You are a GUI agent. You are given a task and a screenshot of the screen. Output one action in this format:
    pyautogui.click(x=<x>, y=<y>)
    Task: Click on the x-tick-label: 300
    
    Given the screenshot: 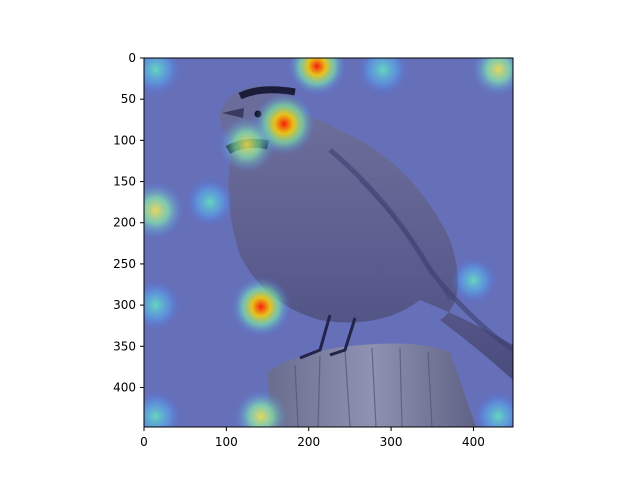 What is the action you would take?
    pyautogui.click(x=391, y=442)
    